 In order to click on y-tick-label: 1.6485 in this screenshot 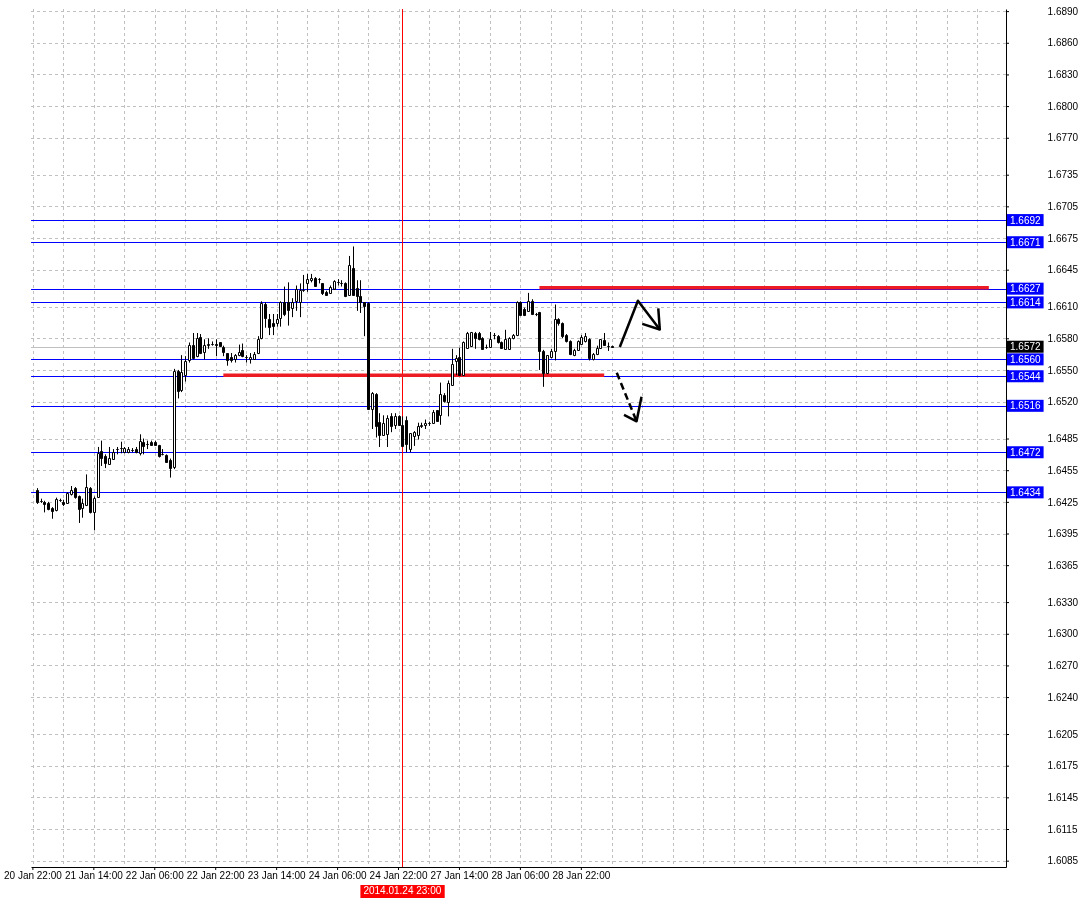, I will do `click(1063, 439)`.